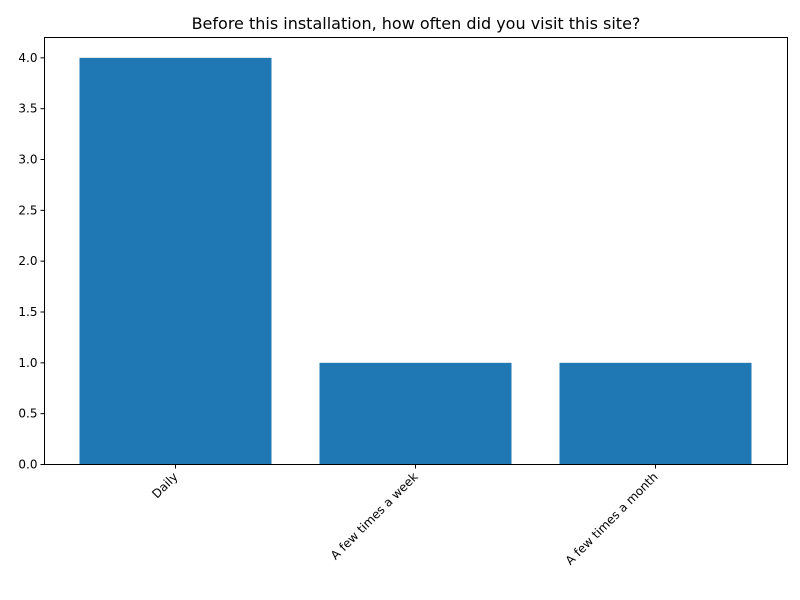 The image size is (800, 600). What do you see at coordinates (27, 363) in the screenshot?
I see `y-tick-label: 1.0` at bounding box center [27, 363].